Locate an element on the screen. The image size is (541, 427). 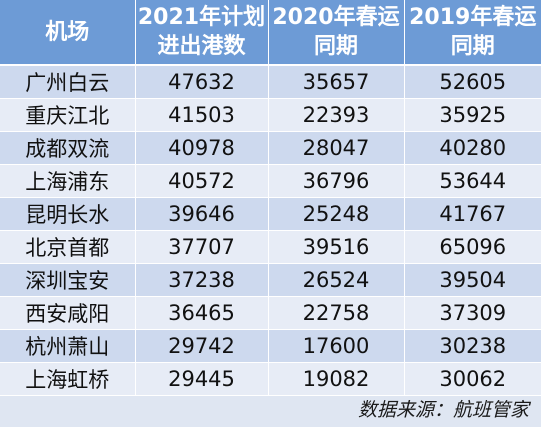
table-row: 成都双流 40978 28047 40280 is located at coordinates (270, 148).